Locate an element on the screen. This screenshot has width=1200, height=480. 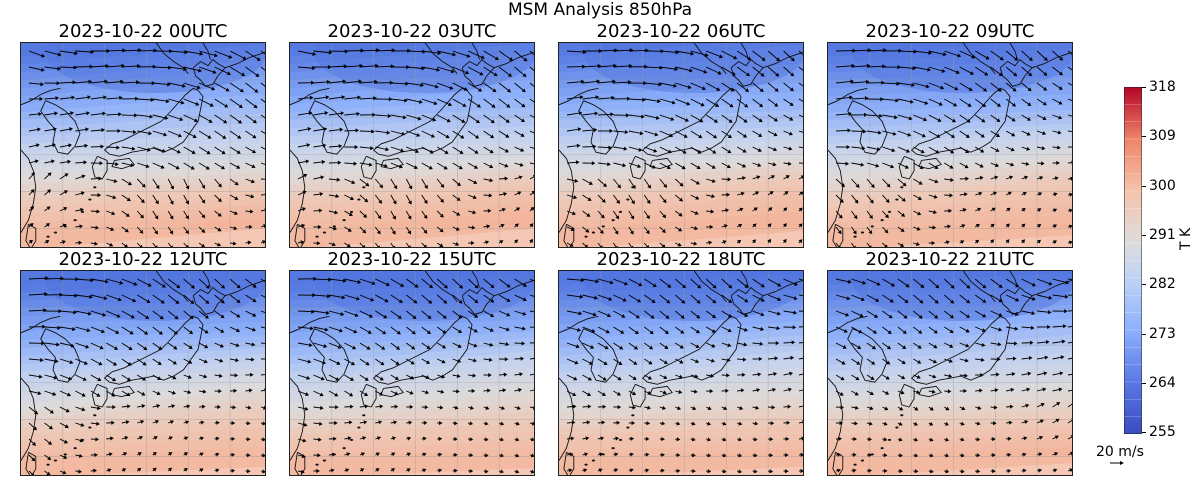
panel-title: 2023-10-22 12UTC is located at coordinates (143, 259).